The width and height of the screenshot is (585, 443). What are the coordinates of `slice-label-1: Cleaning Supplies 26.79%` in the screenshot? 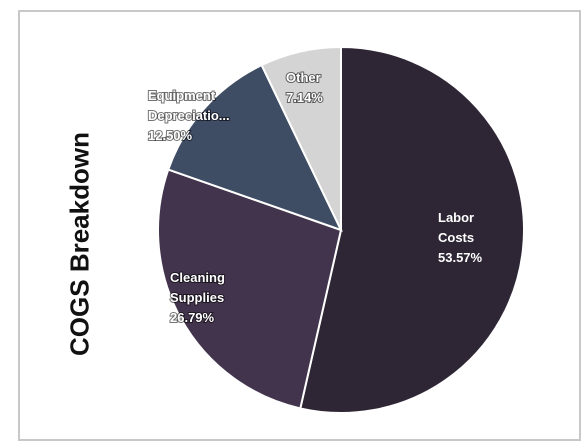 It's located at (197, 297).